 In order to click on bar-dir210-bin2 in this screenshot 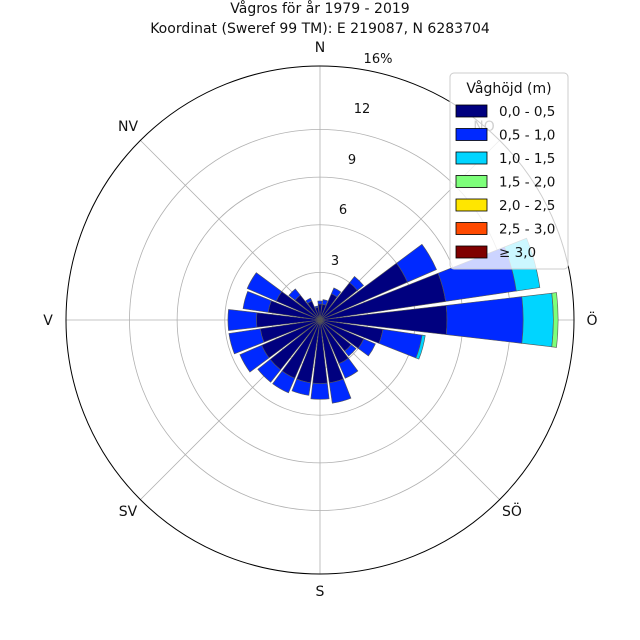, I will do `click(284, 382)`.